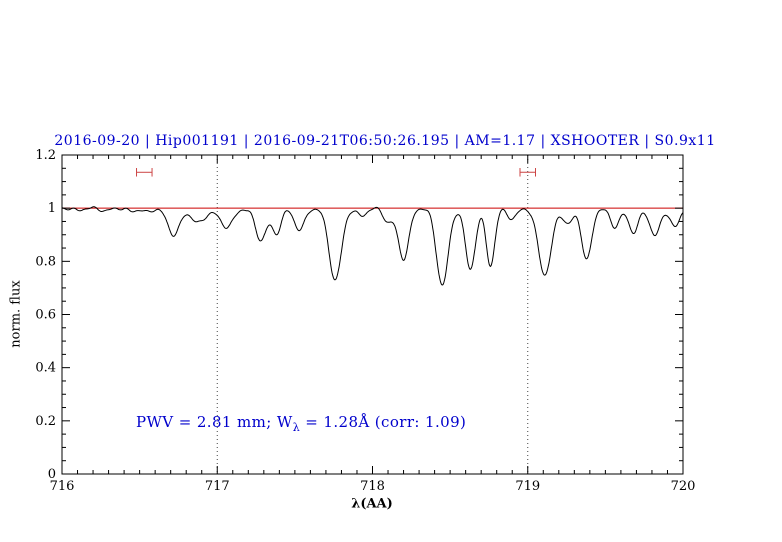  What do you see at coordinates (45, 261) in the screenshot?
I see `y-tick-label: 0.8` at bounding box center [45, 261].